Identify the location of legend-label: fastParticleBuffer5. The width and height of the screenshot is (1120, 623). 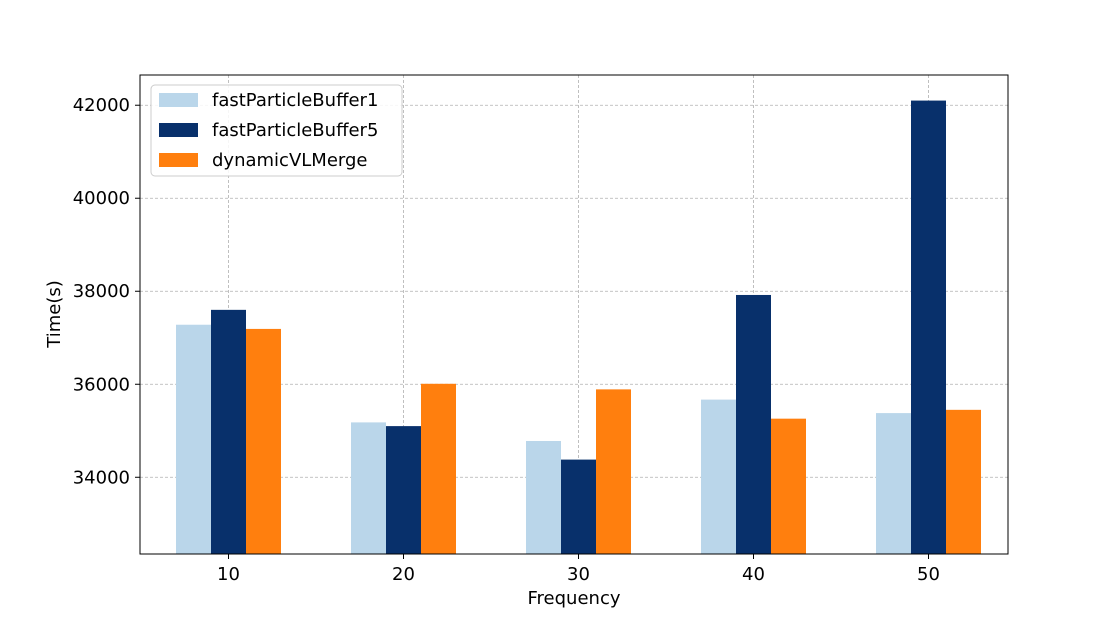
(295, 130).